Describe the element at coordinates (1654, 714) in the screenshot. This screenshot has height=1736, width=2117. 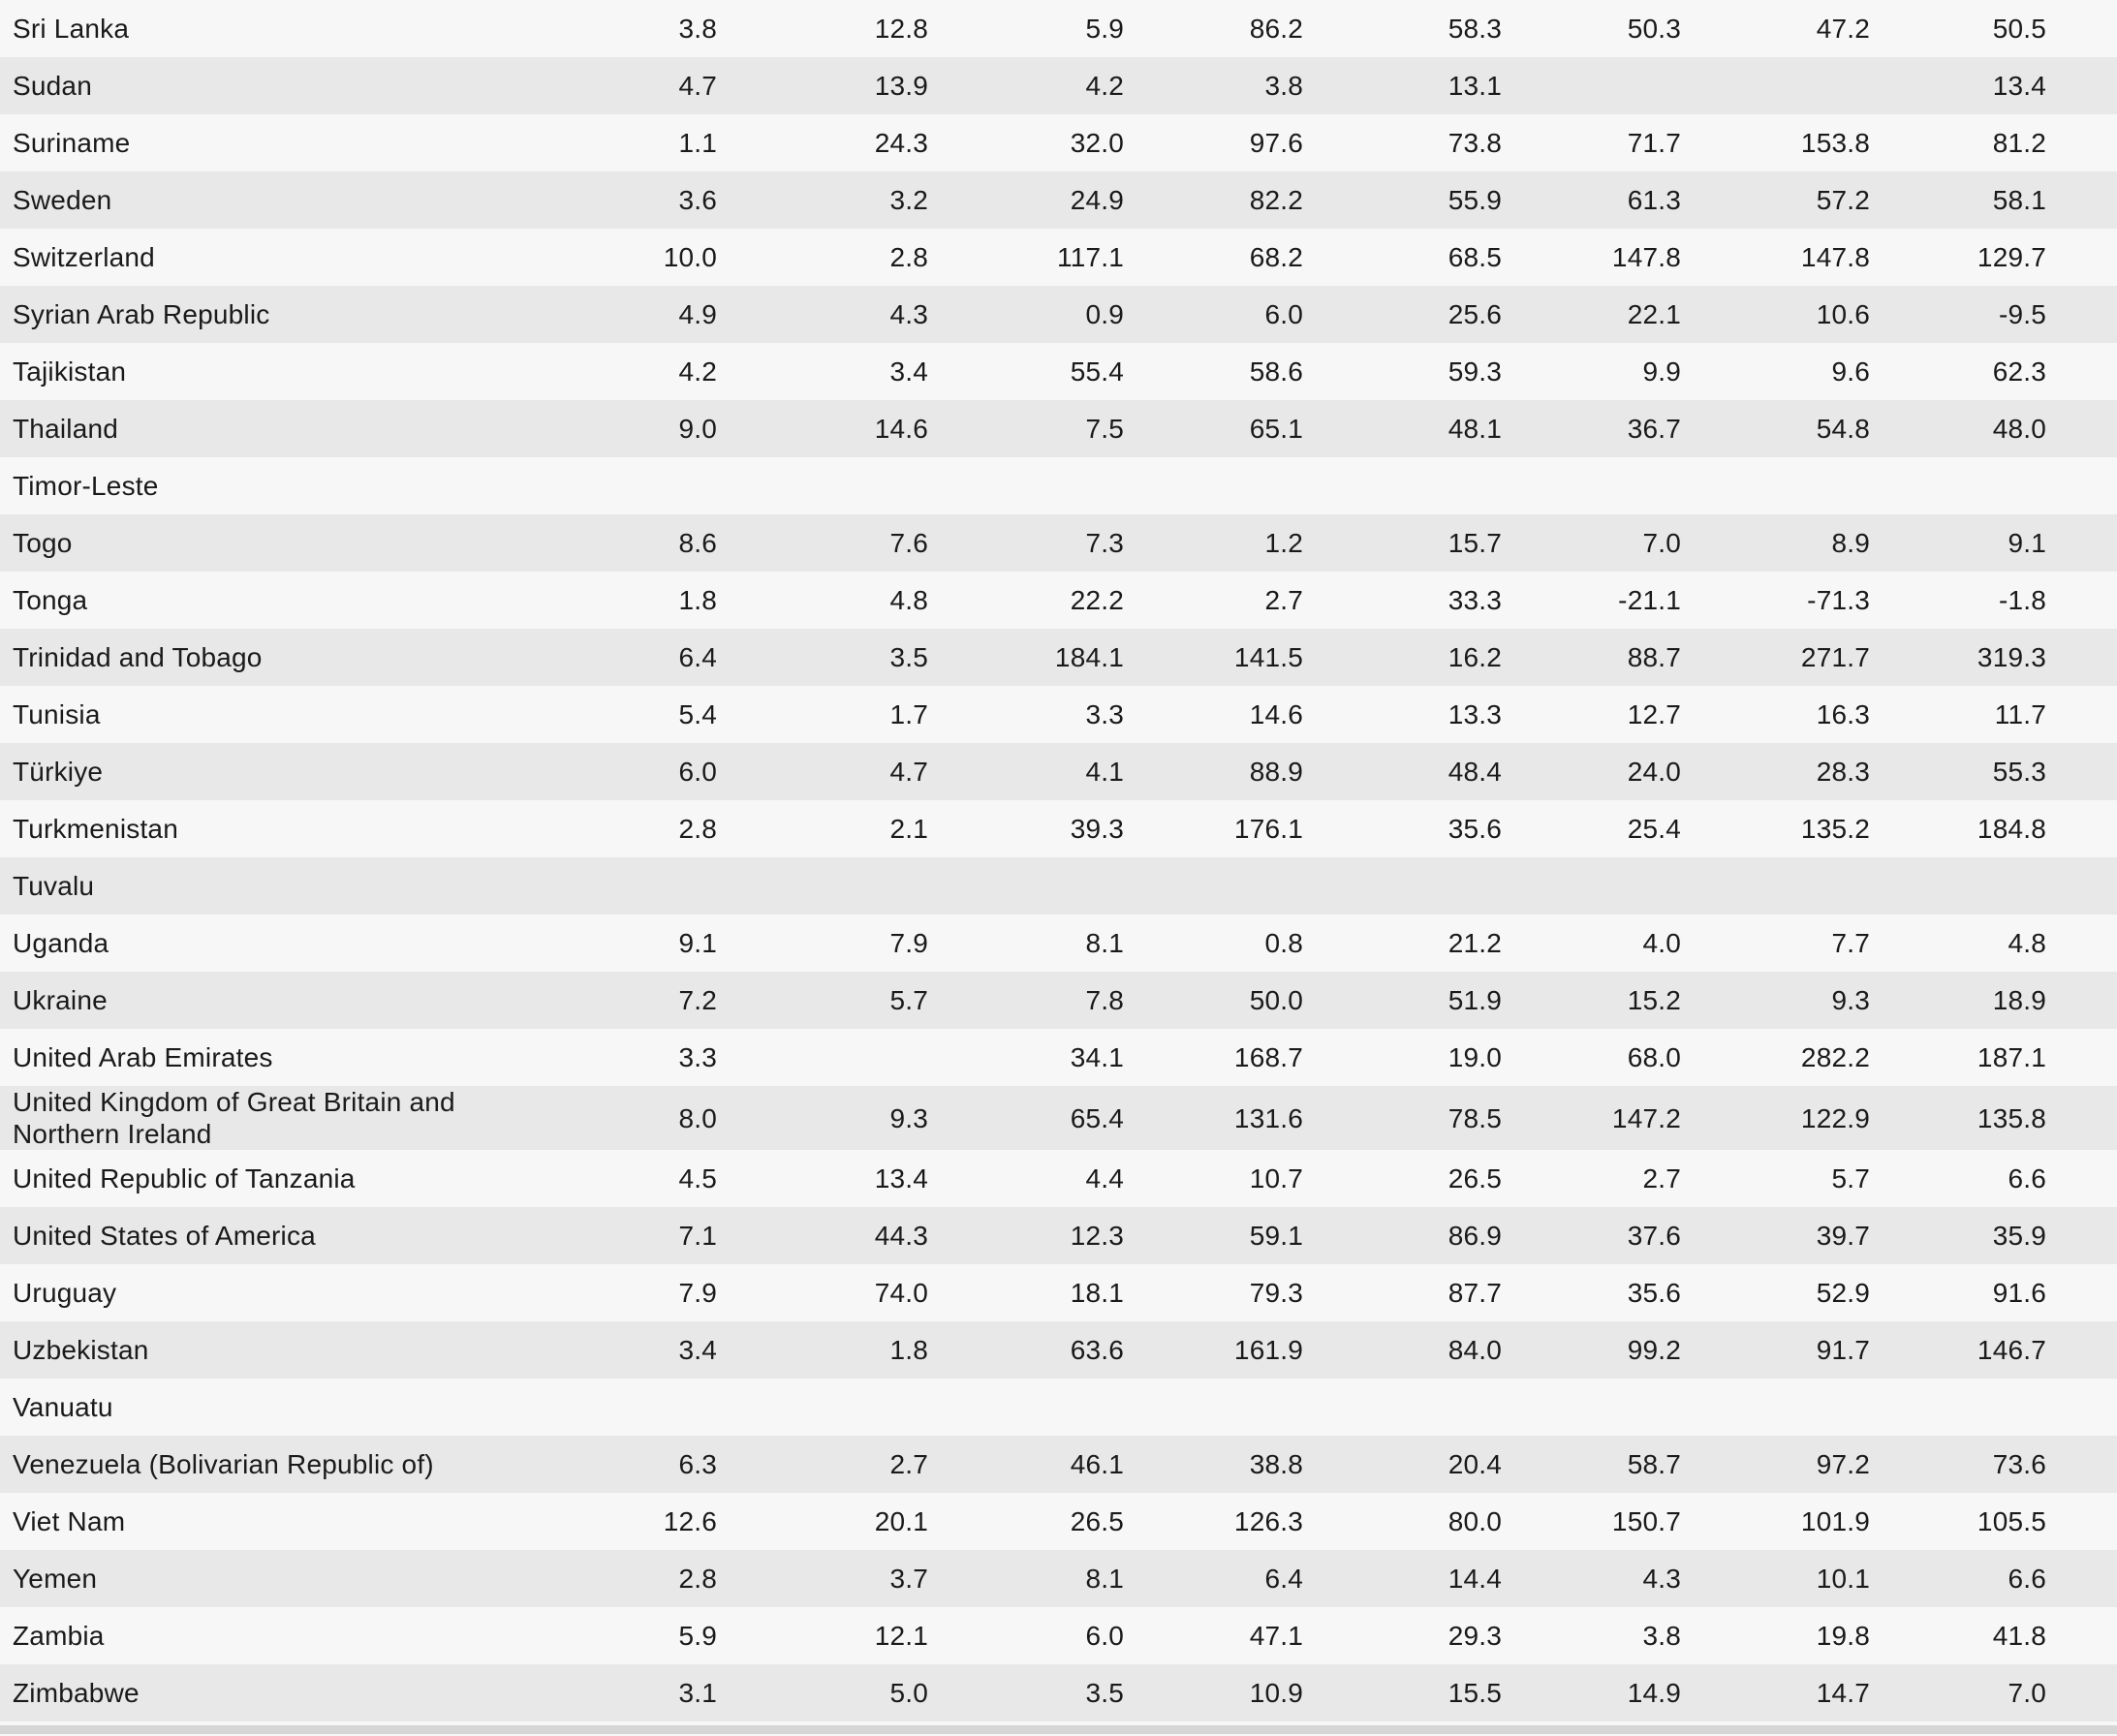
I see `value-cell-6: 12.7` at that location.